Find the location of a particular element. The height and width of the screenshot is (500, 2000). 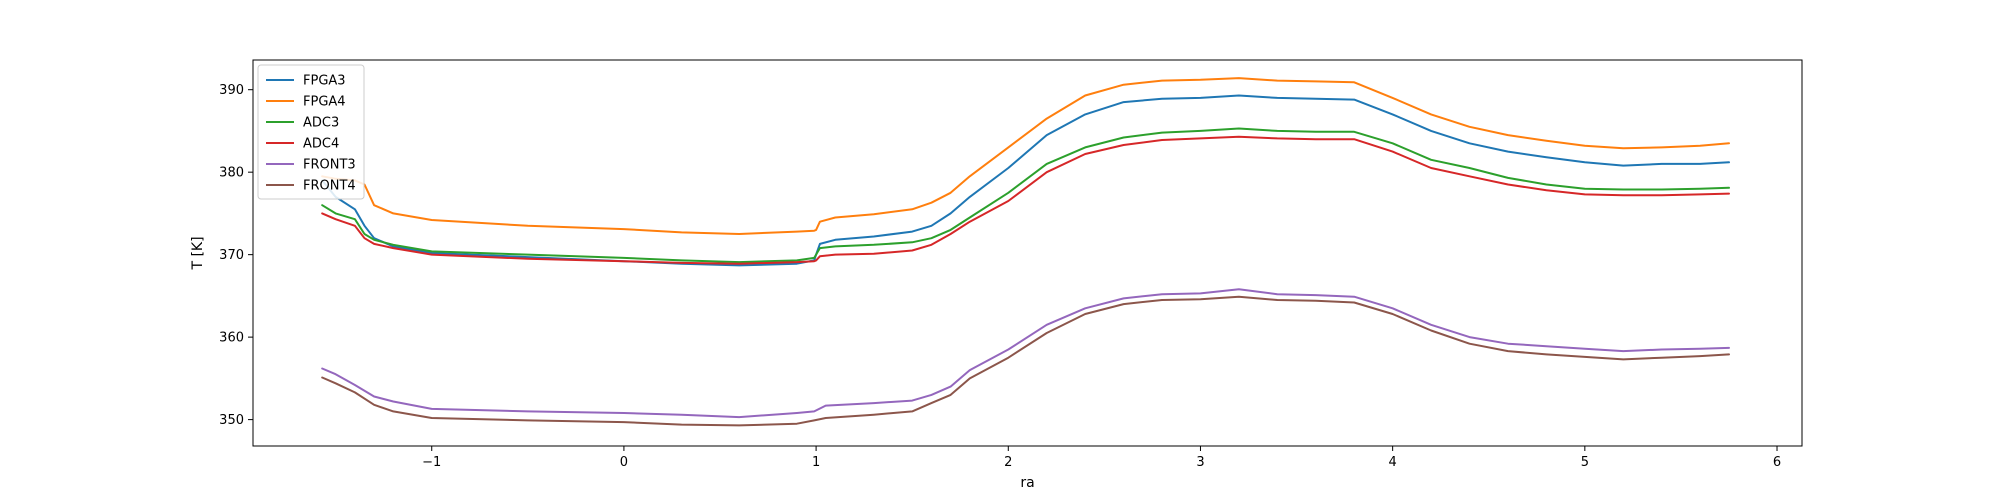

y-axis: 350 360 370 380 390 is located at coordinates (236, 255).